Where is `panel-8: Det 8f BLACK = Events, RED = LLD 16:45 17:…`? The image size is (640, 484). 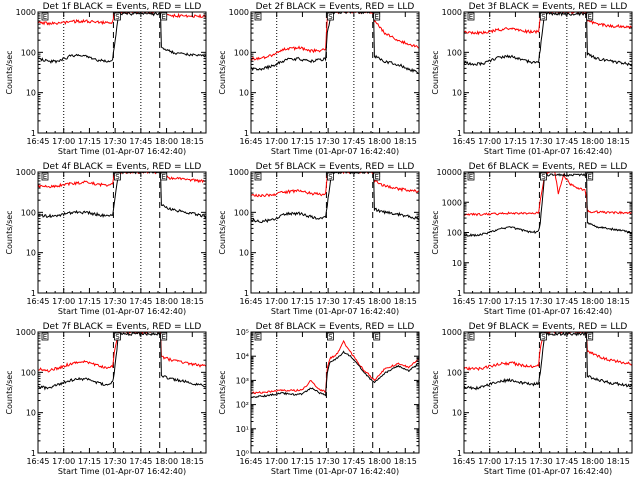 panel-8: Det 8f BLACK = Events, RED = LLD 16:45 17:… is located at coordinates (319, 399).